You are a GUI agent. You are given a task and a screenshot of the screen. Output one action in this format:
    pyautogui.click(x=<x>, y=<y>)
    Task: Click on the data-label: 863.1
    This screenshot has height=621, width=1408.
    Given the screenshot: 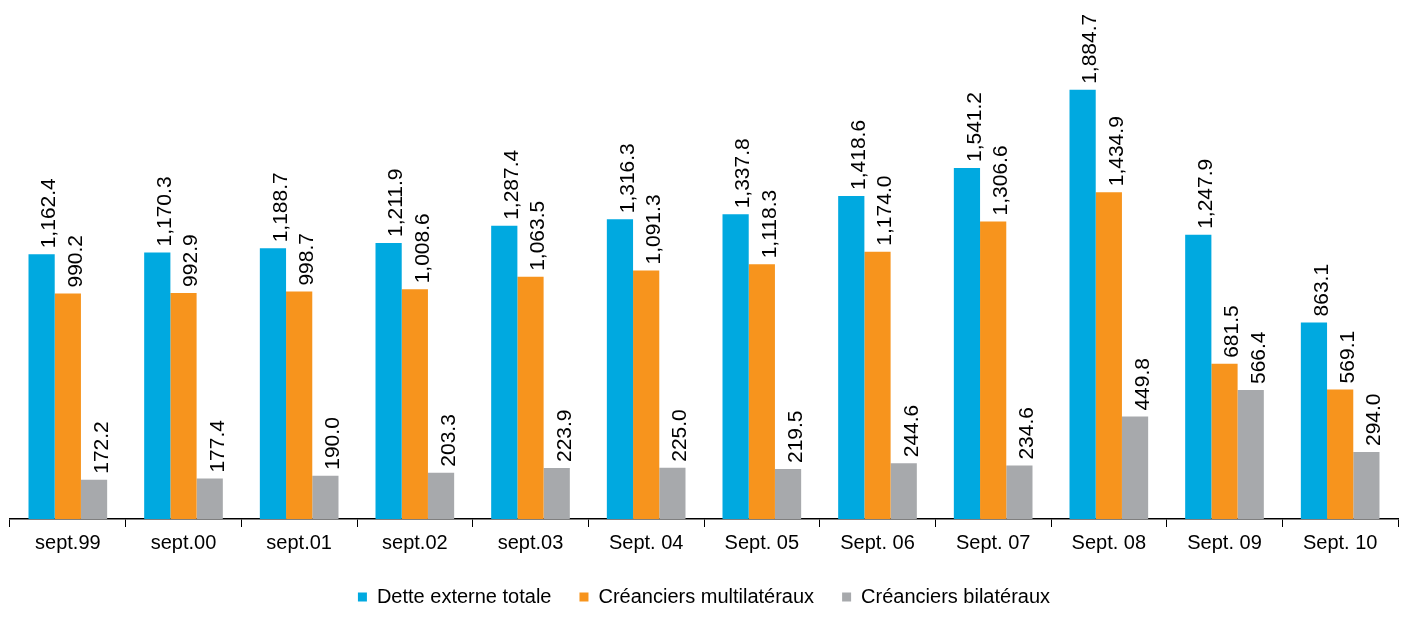 What is the action you would take?
    pyautogui.click(x=1320, y=290)
    